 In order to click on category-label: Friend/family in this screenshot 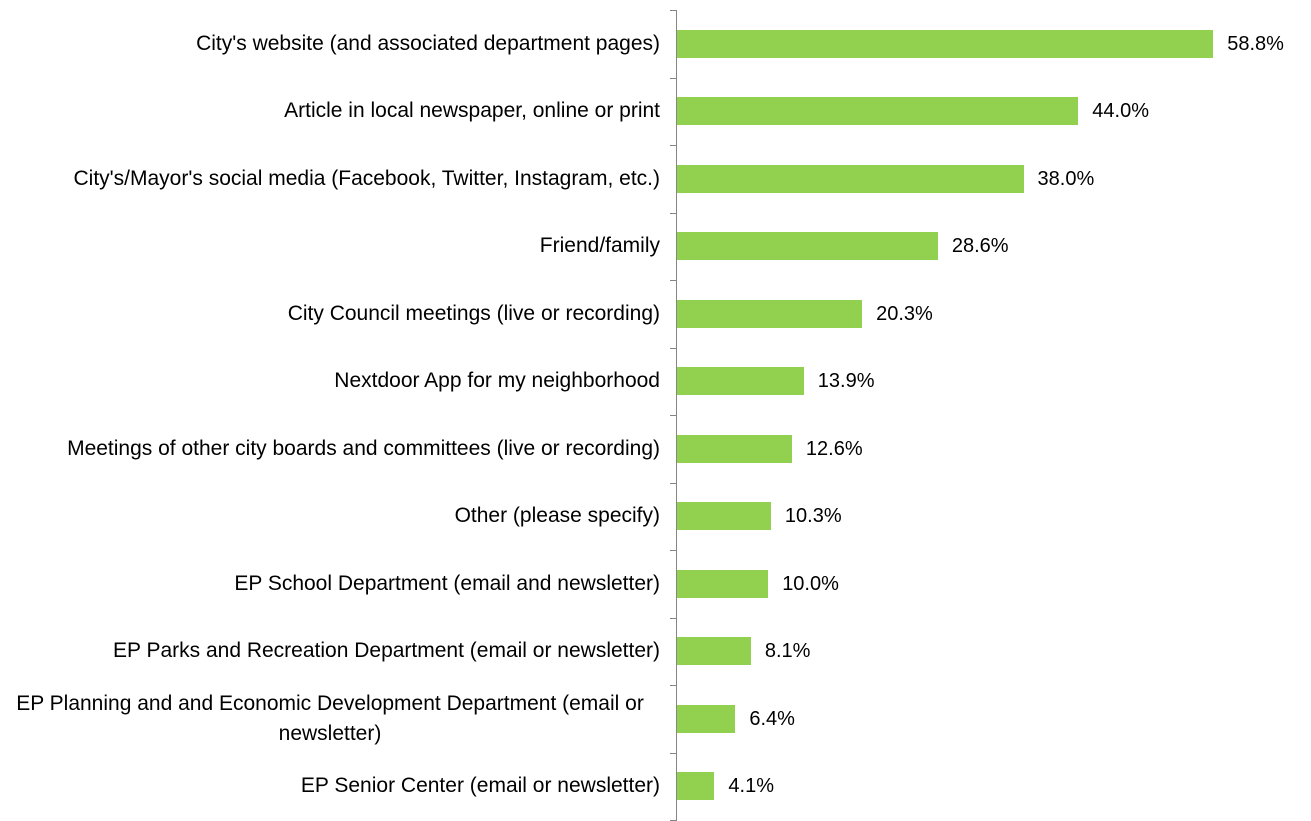, I will do `click(599, 246)`.